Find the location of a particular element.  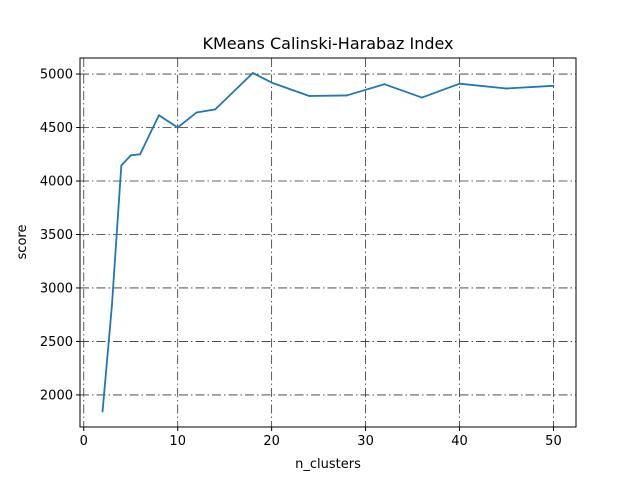

x-axis-ticks: 0 10 20 30 40 50 is located at coordinates (321, 438).